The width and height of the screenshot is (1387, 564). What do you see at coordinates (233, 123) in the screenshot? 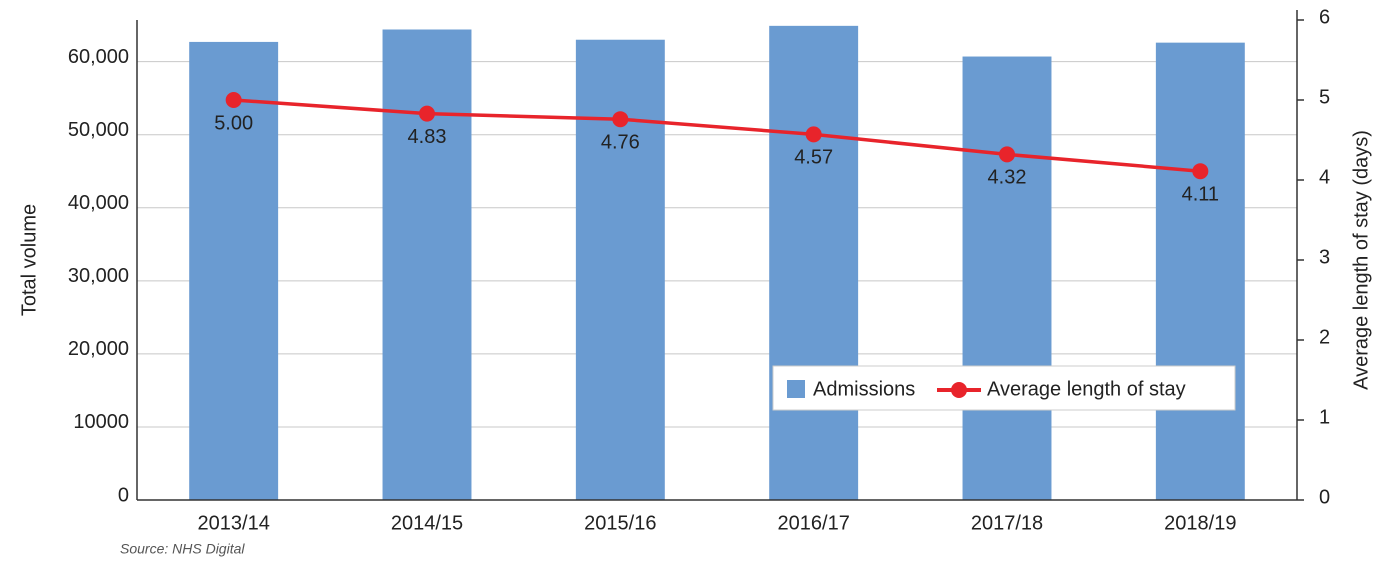
I see `data-label: 5.00` at bounding box center [233, 123].